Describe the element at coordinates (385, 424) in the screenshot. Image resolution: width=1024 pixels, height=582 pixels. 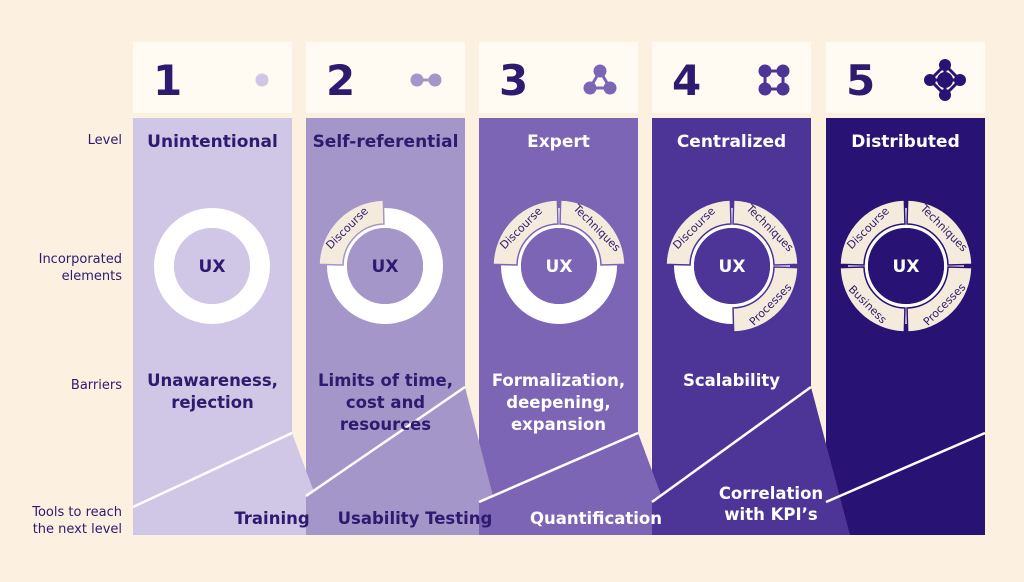
I see `barrier-text-2: resources` at that location.